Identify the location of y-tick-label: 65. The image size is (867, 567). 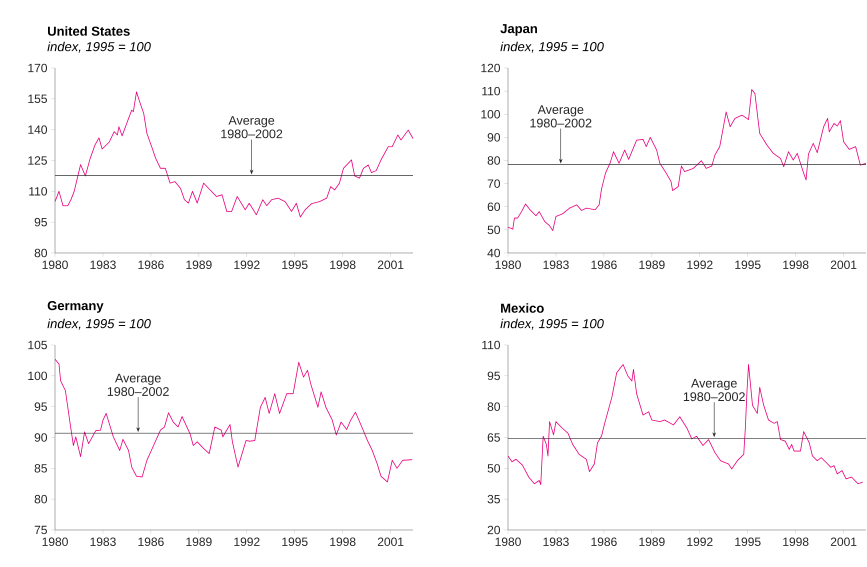
(494, 437).